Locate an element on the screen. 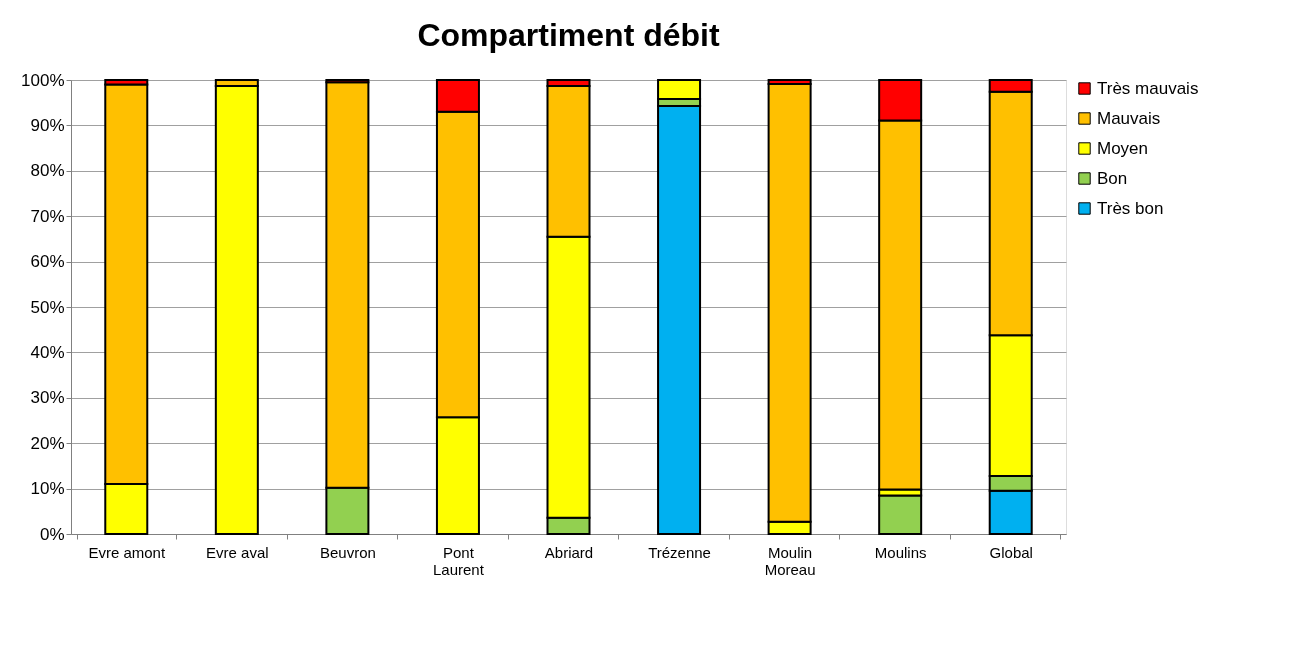  x-tick-label: Evre aval is located at coordinates (237, 552).